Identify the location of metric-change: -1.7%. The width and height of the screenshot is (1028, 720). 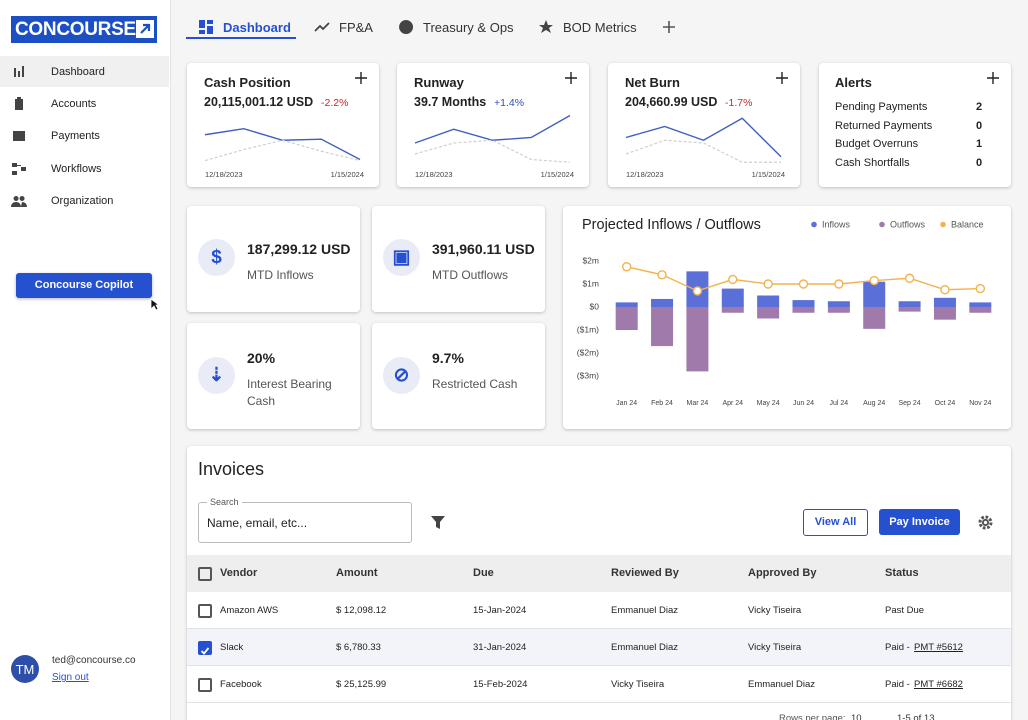
(739, 103).